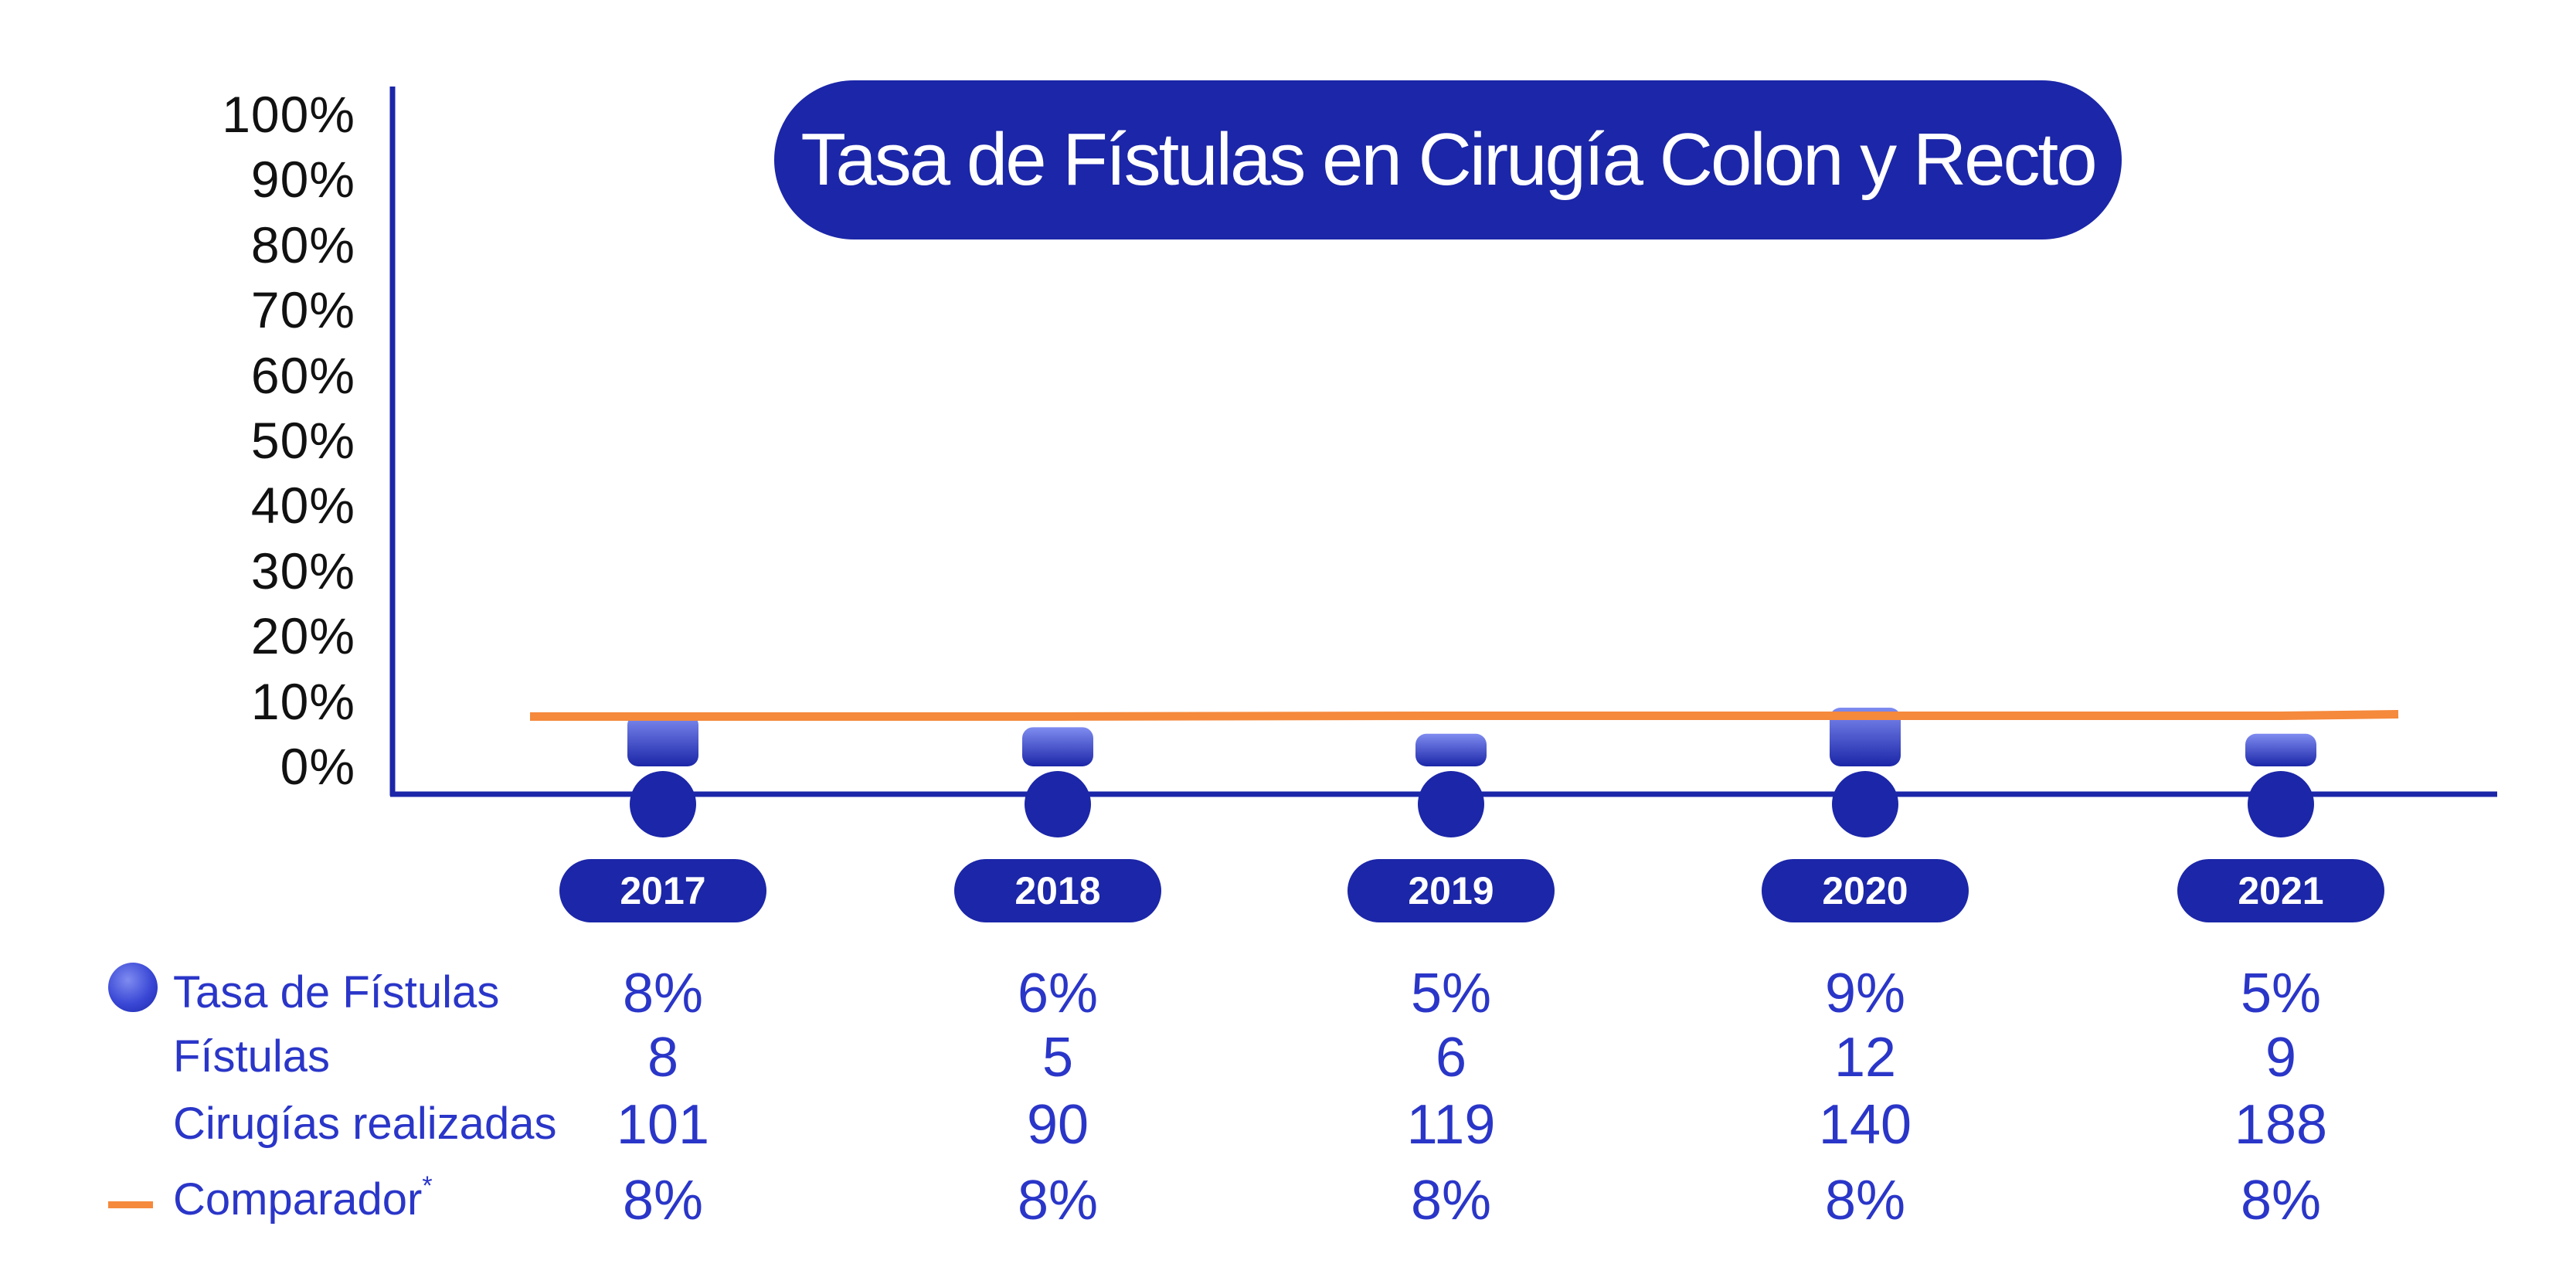  I want to click on year-label: 2020, so click(1865, 891).